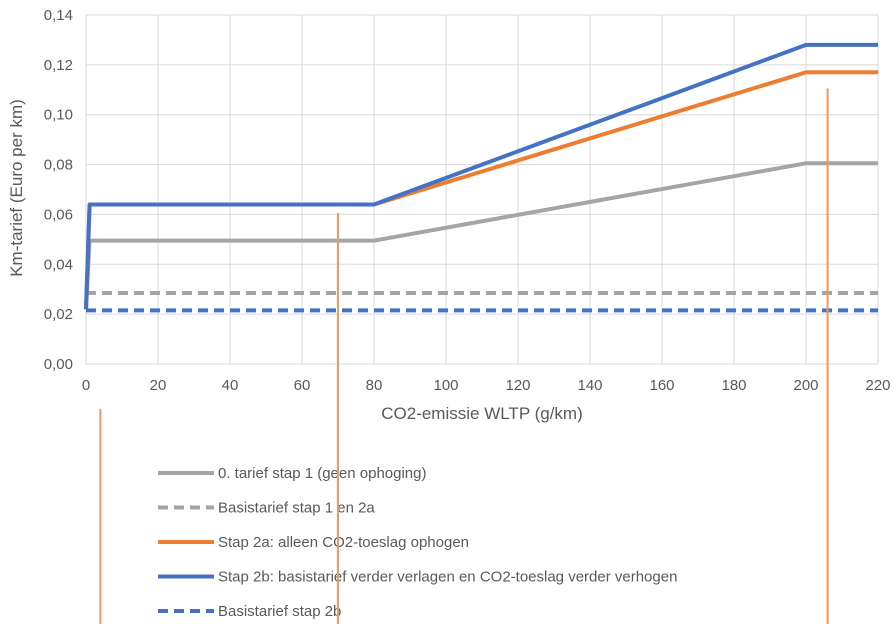 The width and height of the screenshot is (895, 624). Describe the element at coordinates (877, 385) in the screenshot. I see `x-tick-label: 220` at that location.